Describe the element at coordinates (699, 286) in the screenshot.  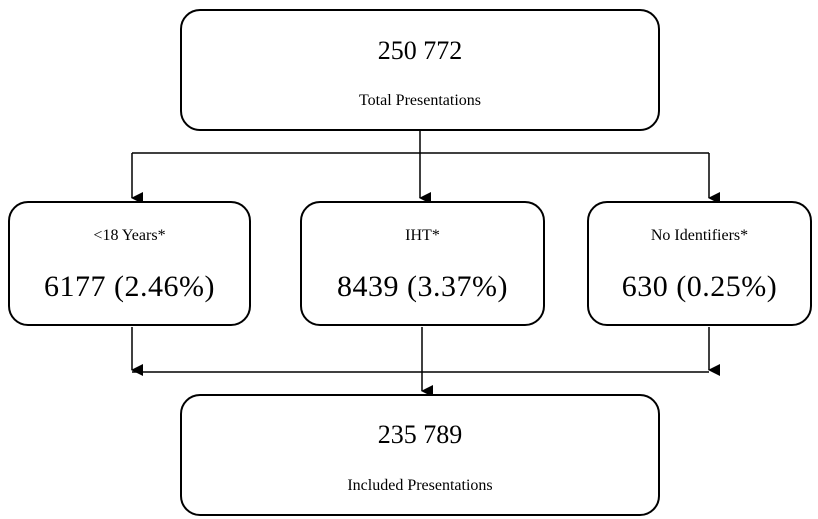
I see `exclusion-value-no-identifiers: 630 (0.25%)` at that location.